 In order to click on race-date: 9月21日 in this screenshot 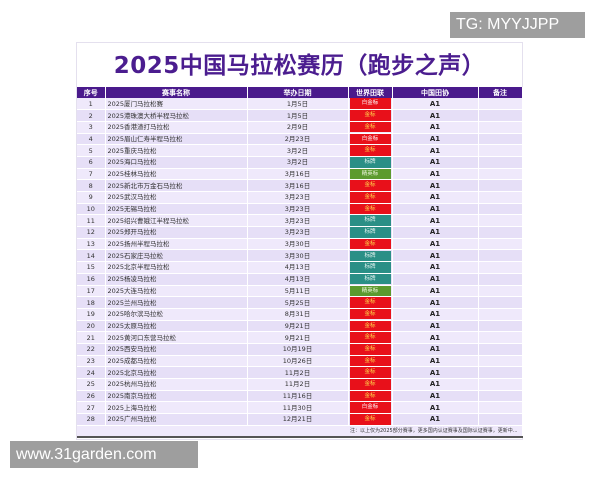, I will do `click(298, 337)`.